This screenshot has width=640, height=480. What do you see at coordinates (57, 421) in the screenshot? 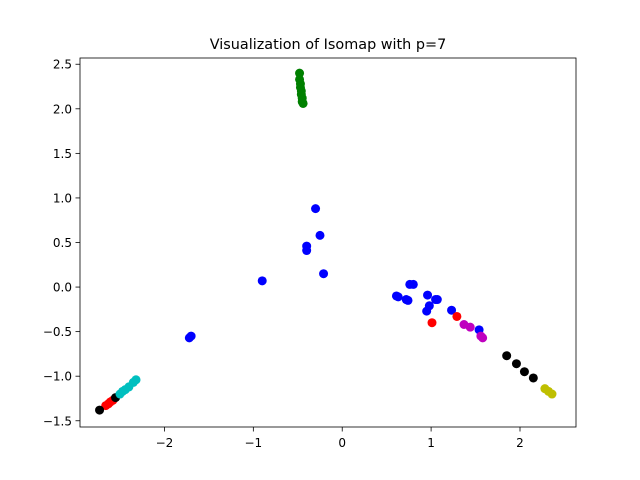
I see `y-tick-label: −1.5` at bounding box center [57, 421].